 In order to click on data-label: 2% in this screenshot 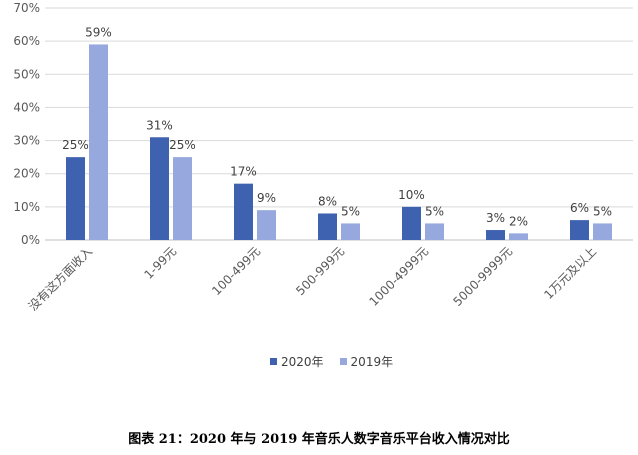, I will do `click(518, 221)`.